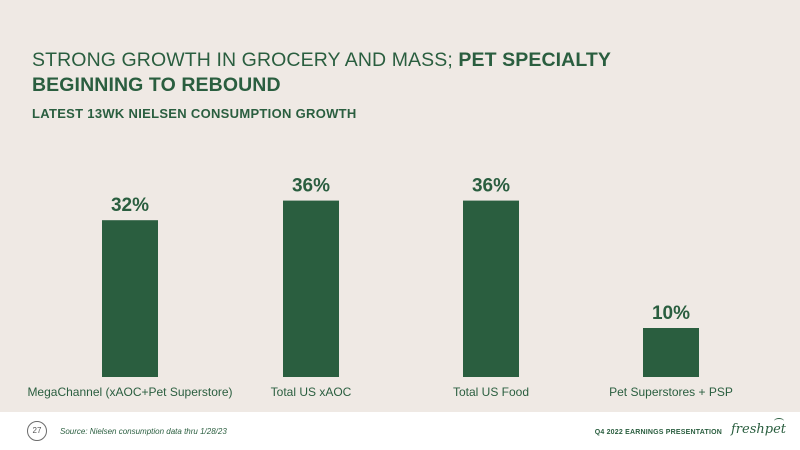 This screenshot has height=450, width=800. I want to click on page-number: 27, so click(37, 431).